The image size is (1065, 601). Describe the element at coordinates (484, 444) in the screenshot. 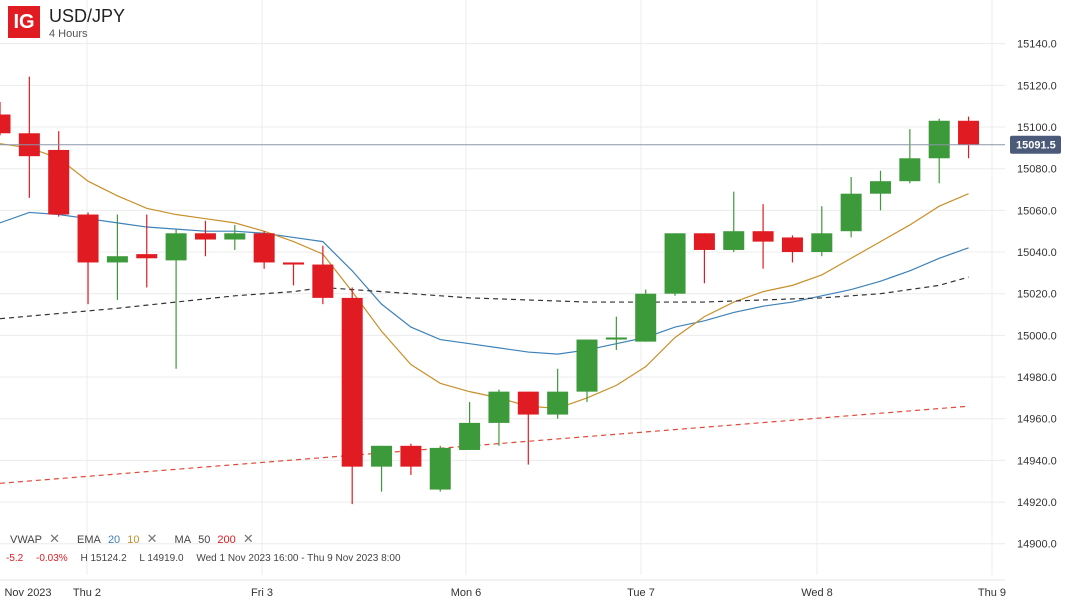

I see `ma200-line` at that location.